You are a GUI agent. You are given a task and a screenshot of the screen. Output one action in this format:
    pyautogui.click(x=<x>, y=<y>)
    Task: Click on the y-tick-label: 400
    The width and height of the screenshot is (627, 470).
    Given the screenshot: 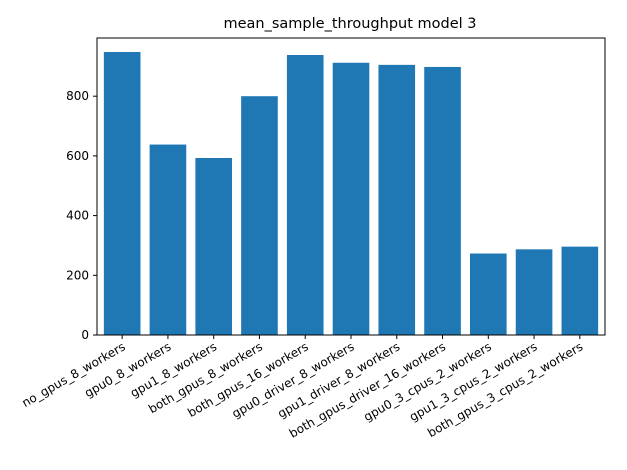 What is the action you would take?
    pyautogui.click(x=77, y=216)
    